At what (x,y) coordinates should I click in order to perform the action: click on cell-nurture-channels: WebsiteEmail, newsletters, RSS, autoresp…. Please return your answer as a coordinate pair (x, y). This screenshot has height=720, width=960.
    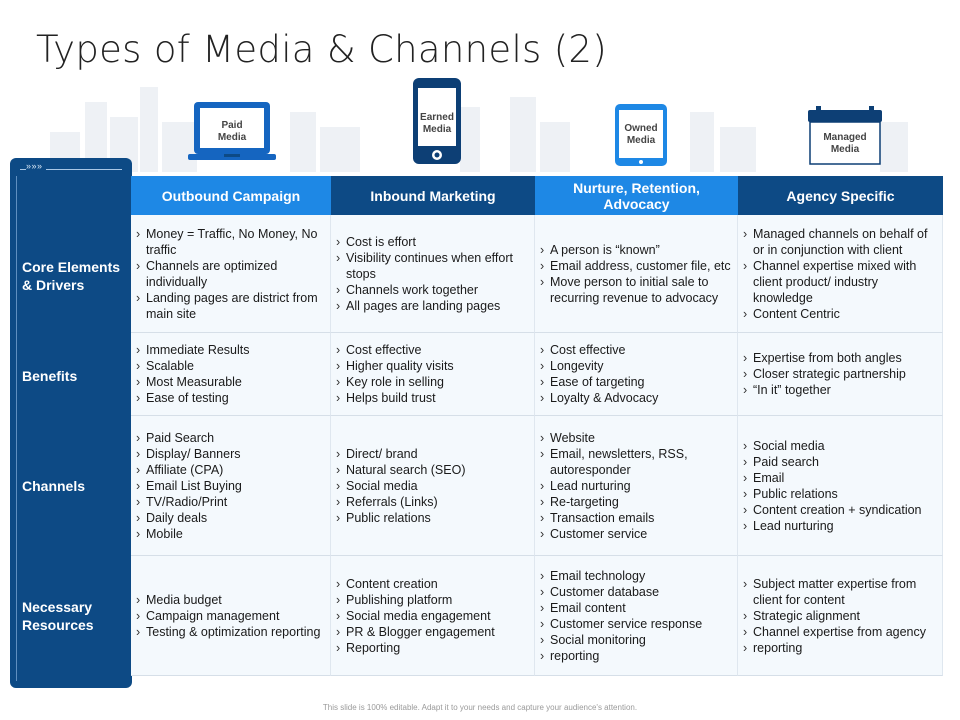
    Looking at the image, I should click on (636, 486).